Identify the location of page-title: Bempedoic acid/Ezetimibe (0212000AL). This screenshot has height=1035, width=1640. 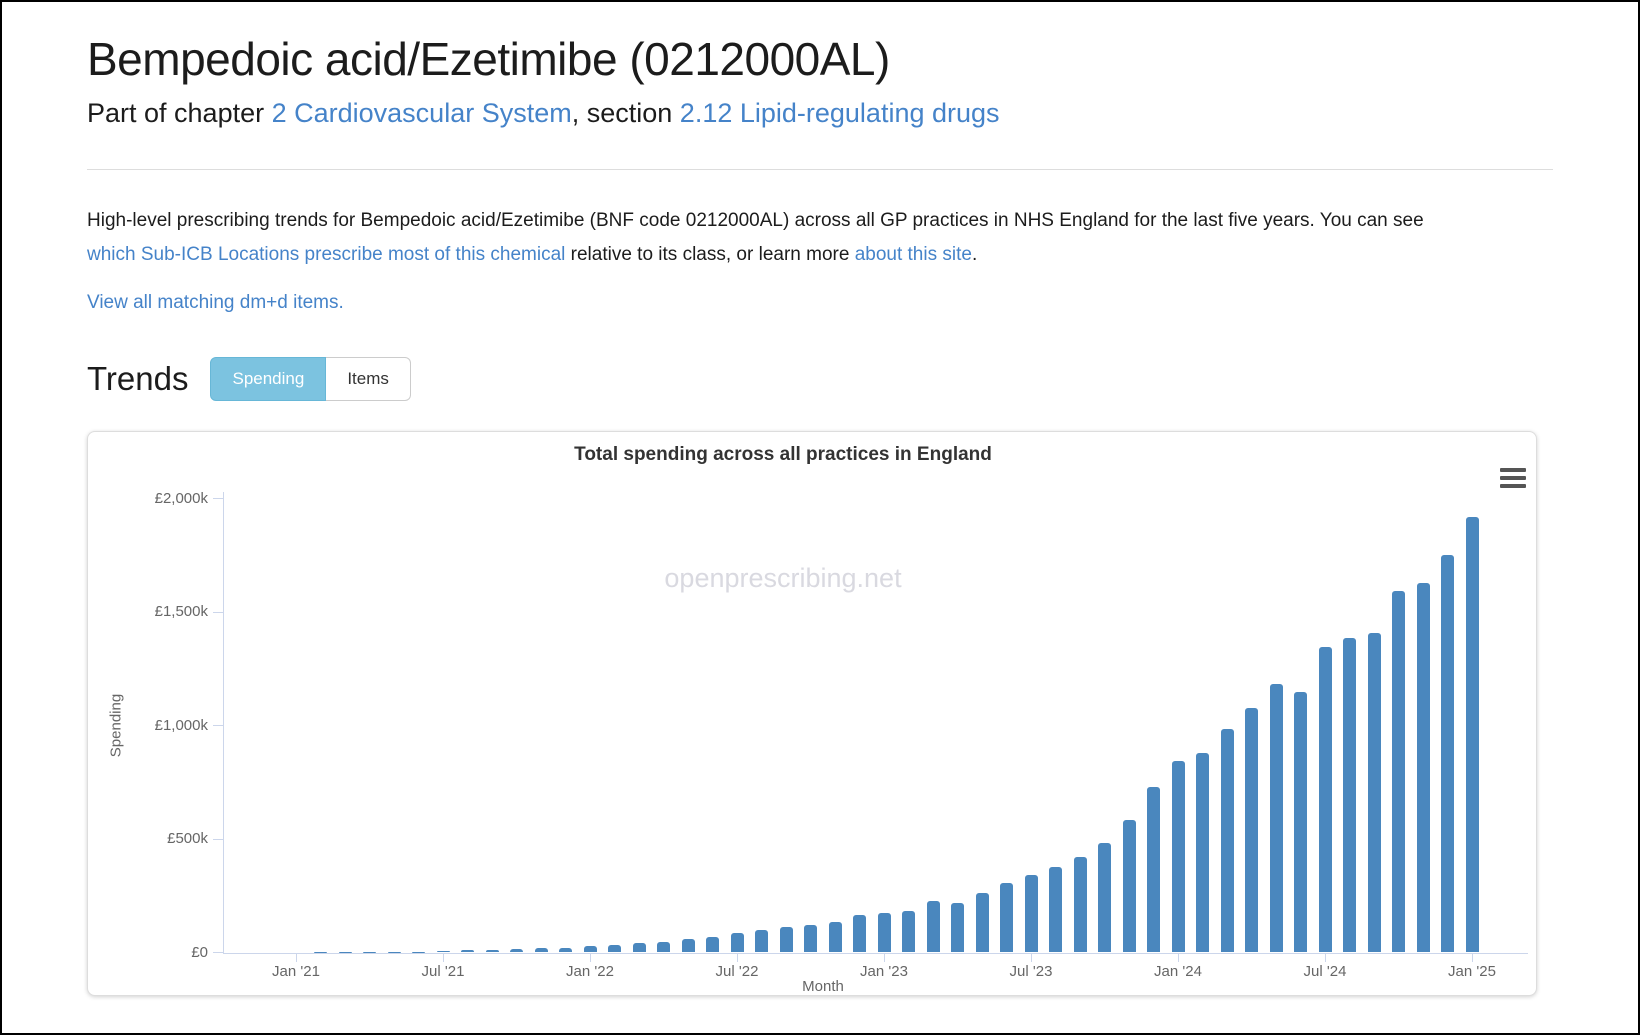
(488, 59).